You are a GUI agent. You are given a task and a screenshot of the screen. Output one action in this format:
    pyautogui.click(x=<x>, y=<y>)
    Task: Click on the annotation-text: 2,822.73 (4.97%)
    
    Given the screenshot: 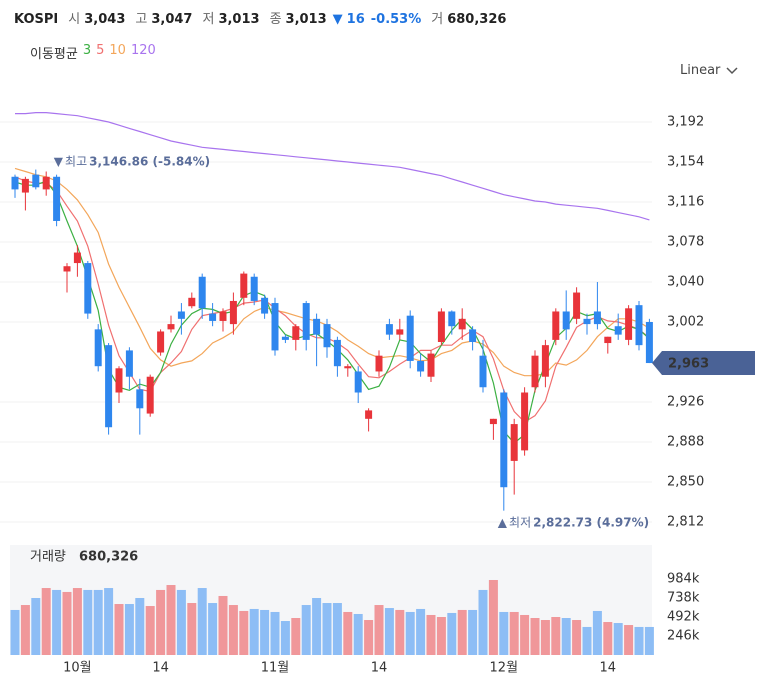 What is the action you would take?
    pyautogui.click(x=591, y=522)
    